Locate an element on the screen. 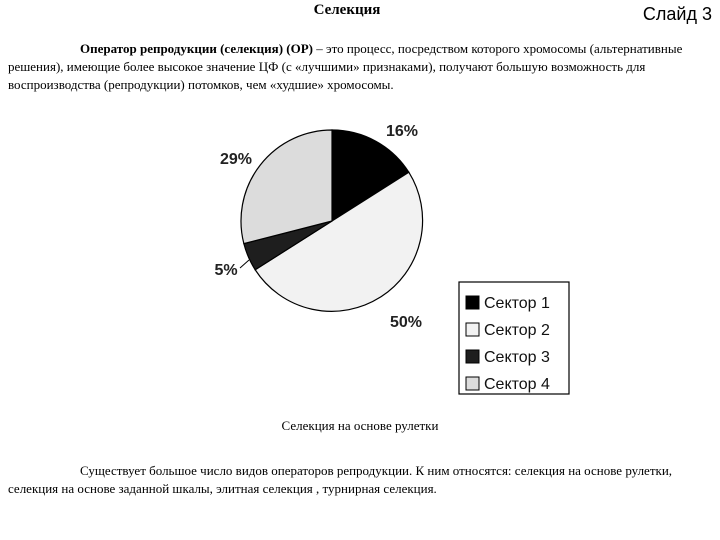 The height and width of the screenshot is (540, 720). slice-3-leader-line is located at coordinates (244, 264).